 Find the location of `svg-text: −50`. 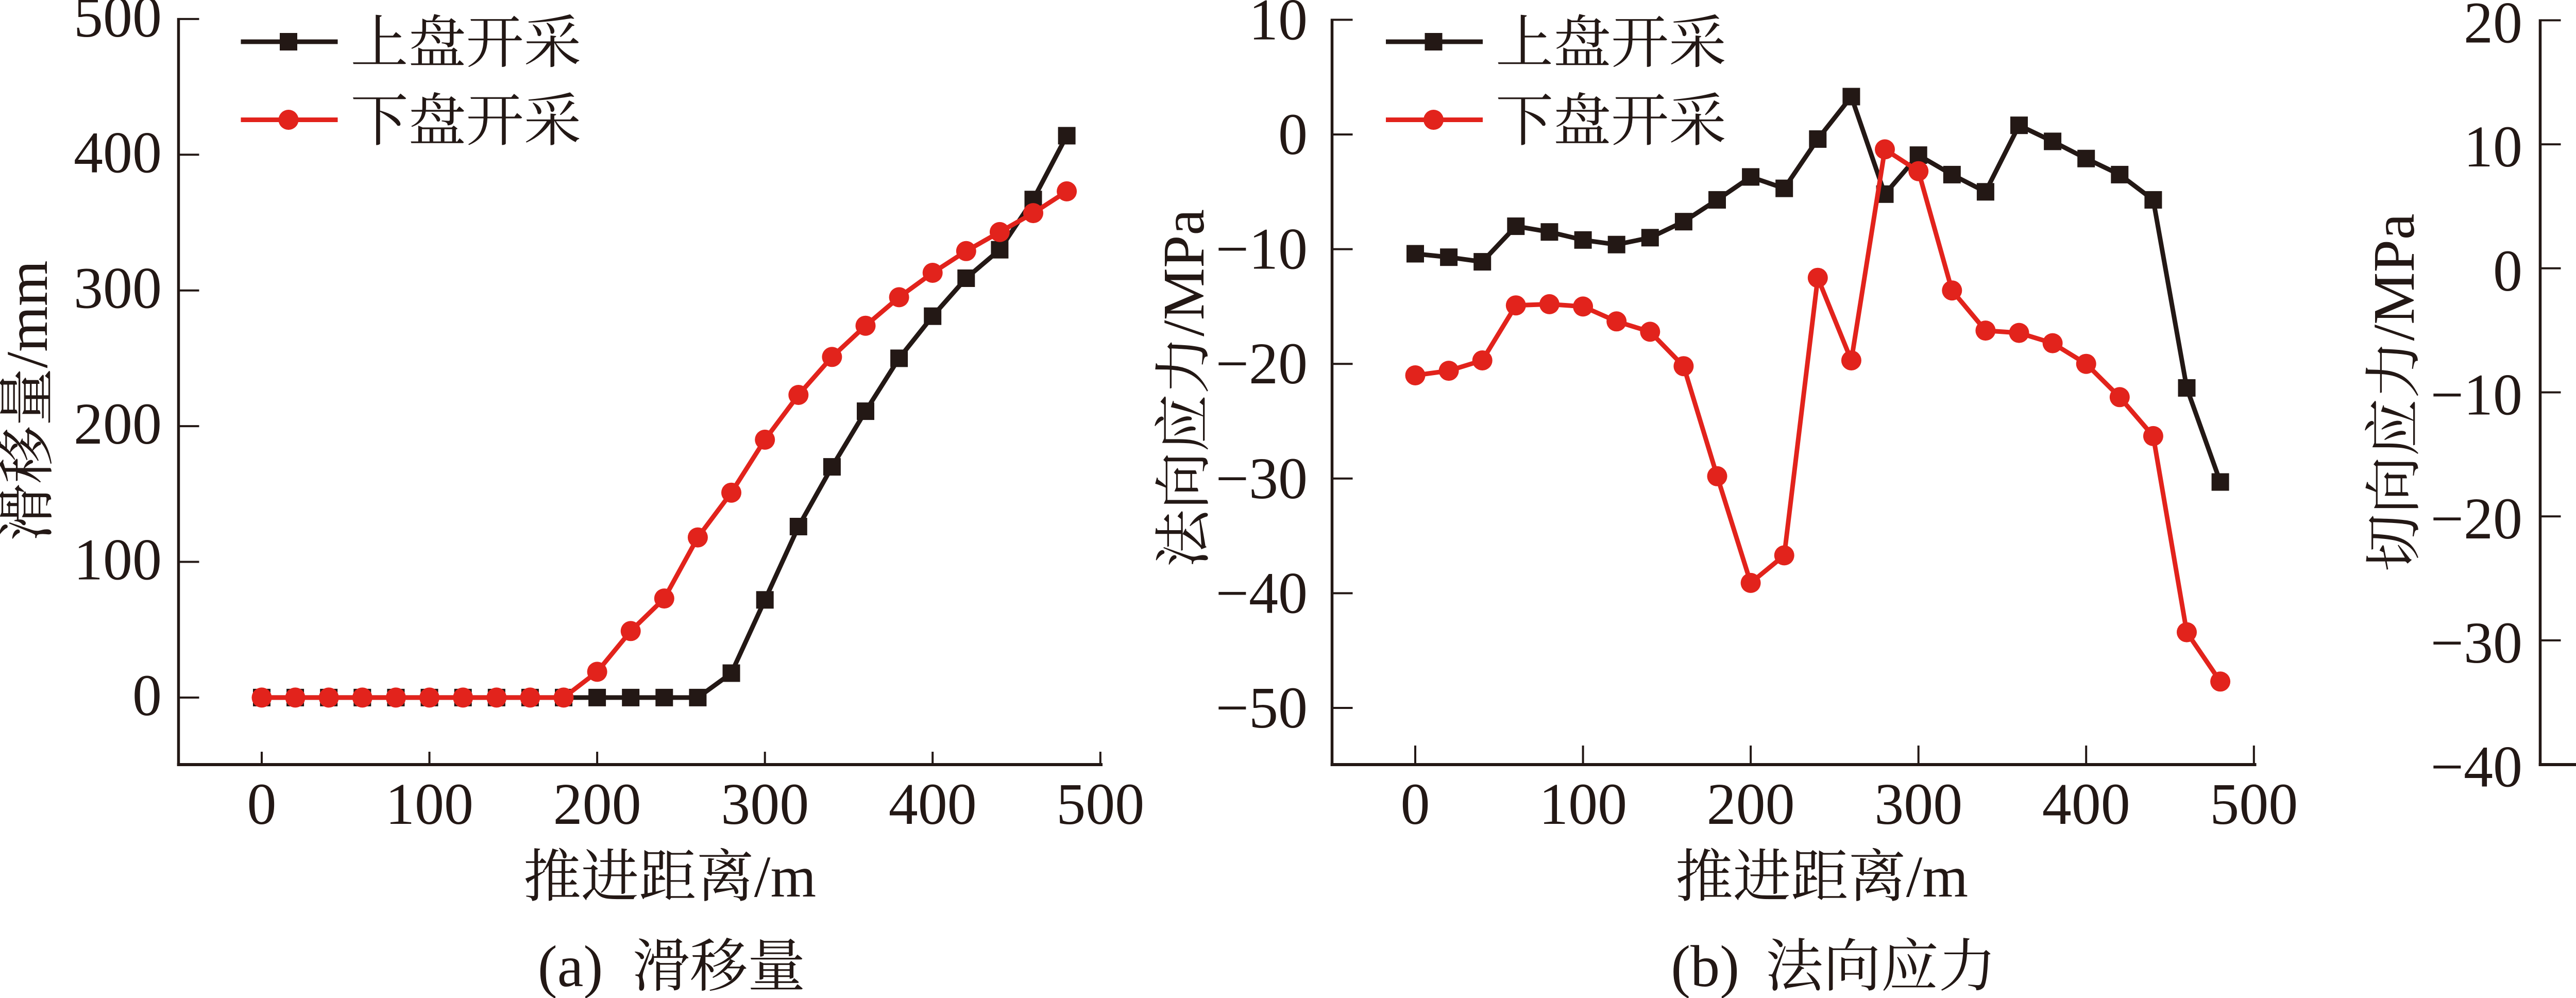

svg-text: −50 is located at coordinates (1262, 707).